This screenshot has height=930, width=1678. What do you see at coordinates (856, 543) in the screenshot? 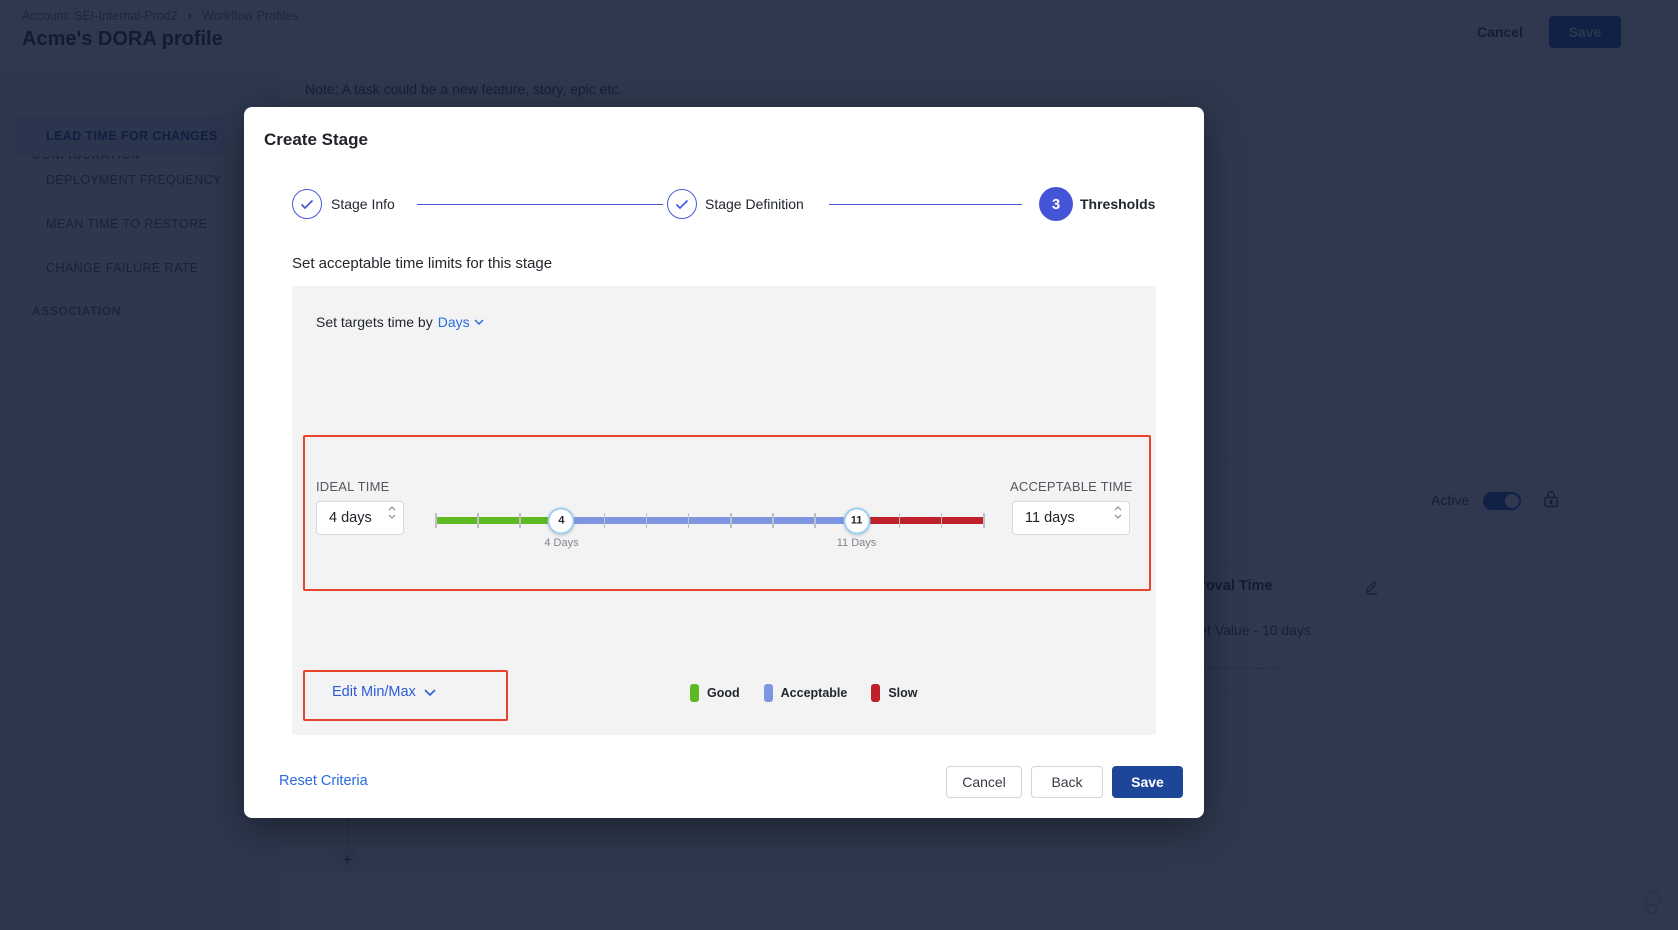
I see `slider-handle-upper-label: 11 Days` at bounding box center [856, 543].